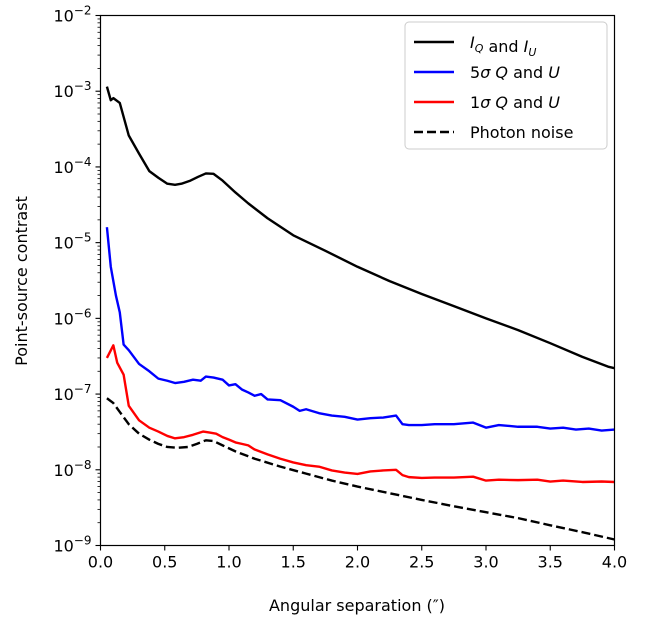 The image size is (649, 619). Describe the element at coordinates (21, 281) in the screenshot. I see `y-axis-label: Point-source contrast` at that location.